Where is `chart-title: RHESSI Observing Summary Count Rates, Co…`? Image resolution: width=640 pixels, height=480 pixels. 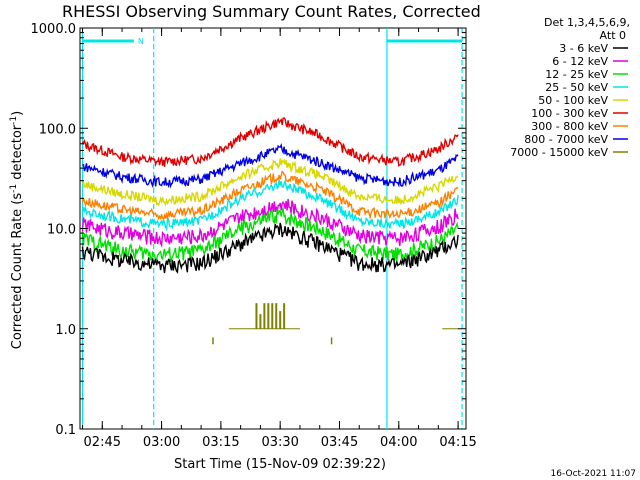
chart-title: RHESSI Observing Summary Count Rates, Co… is located at coordinates (271, 11).